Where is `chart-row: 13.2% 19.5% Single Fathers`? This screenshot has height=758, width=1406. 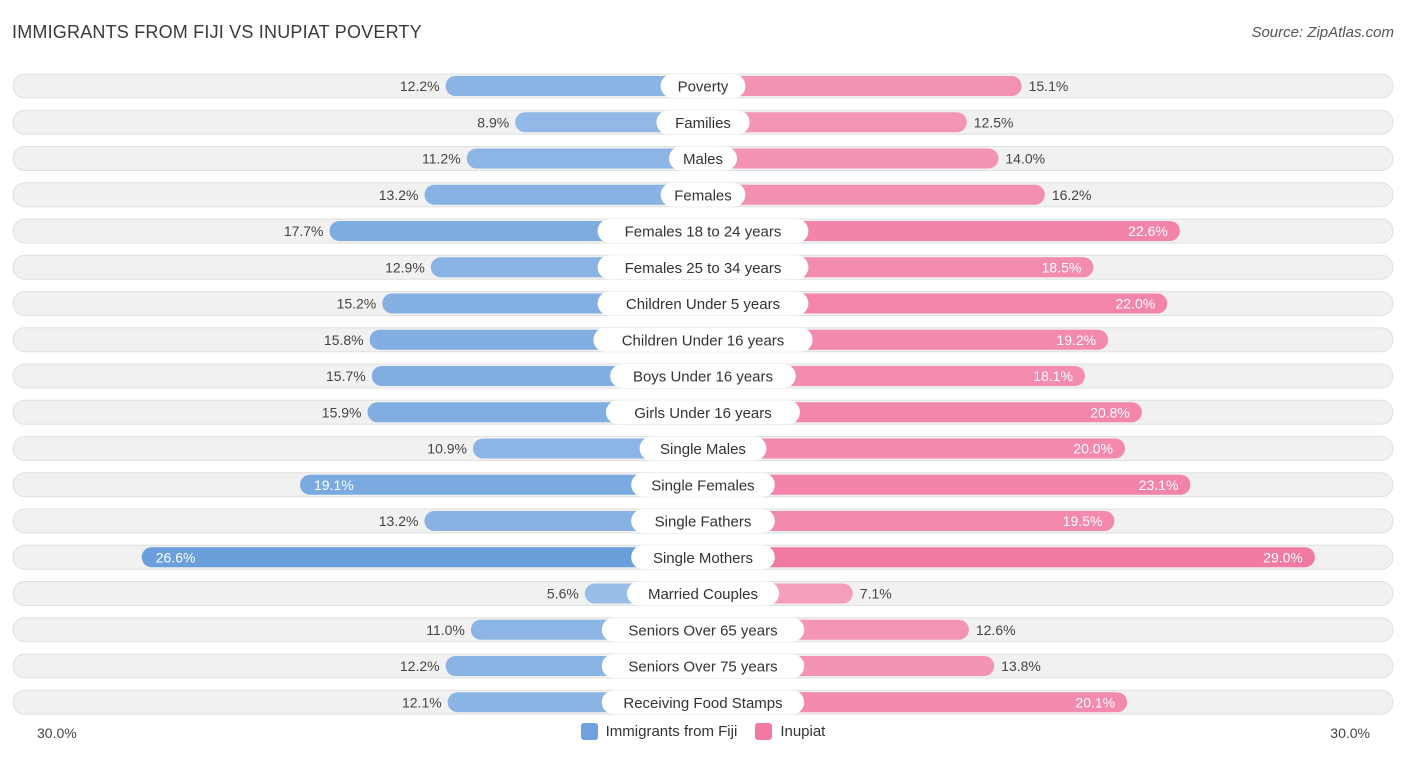 chart-row: 13.2% 19.5% Single Fathers is located at coordinates (703, 521).